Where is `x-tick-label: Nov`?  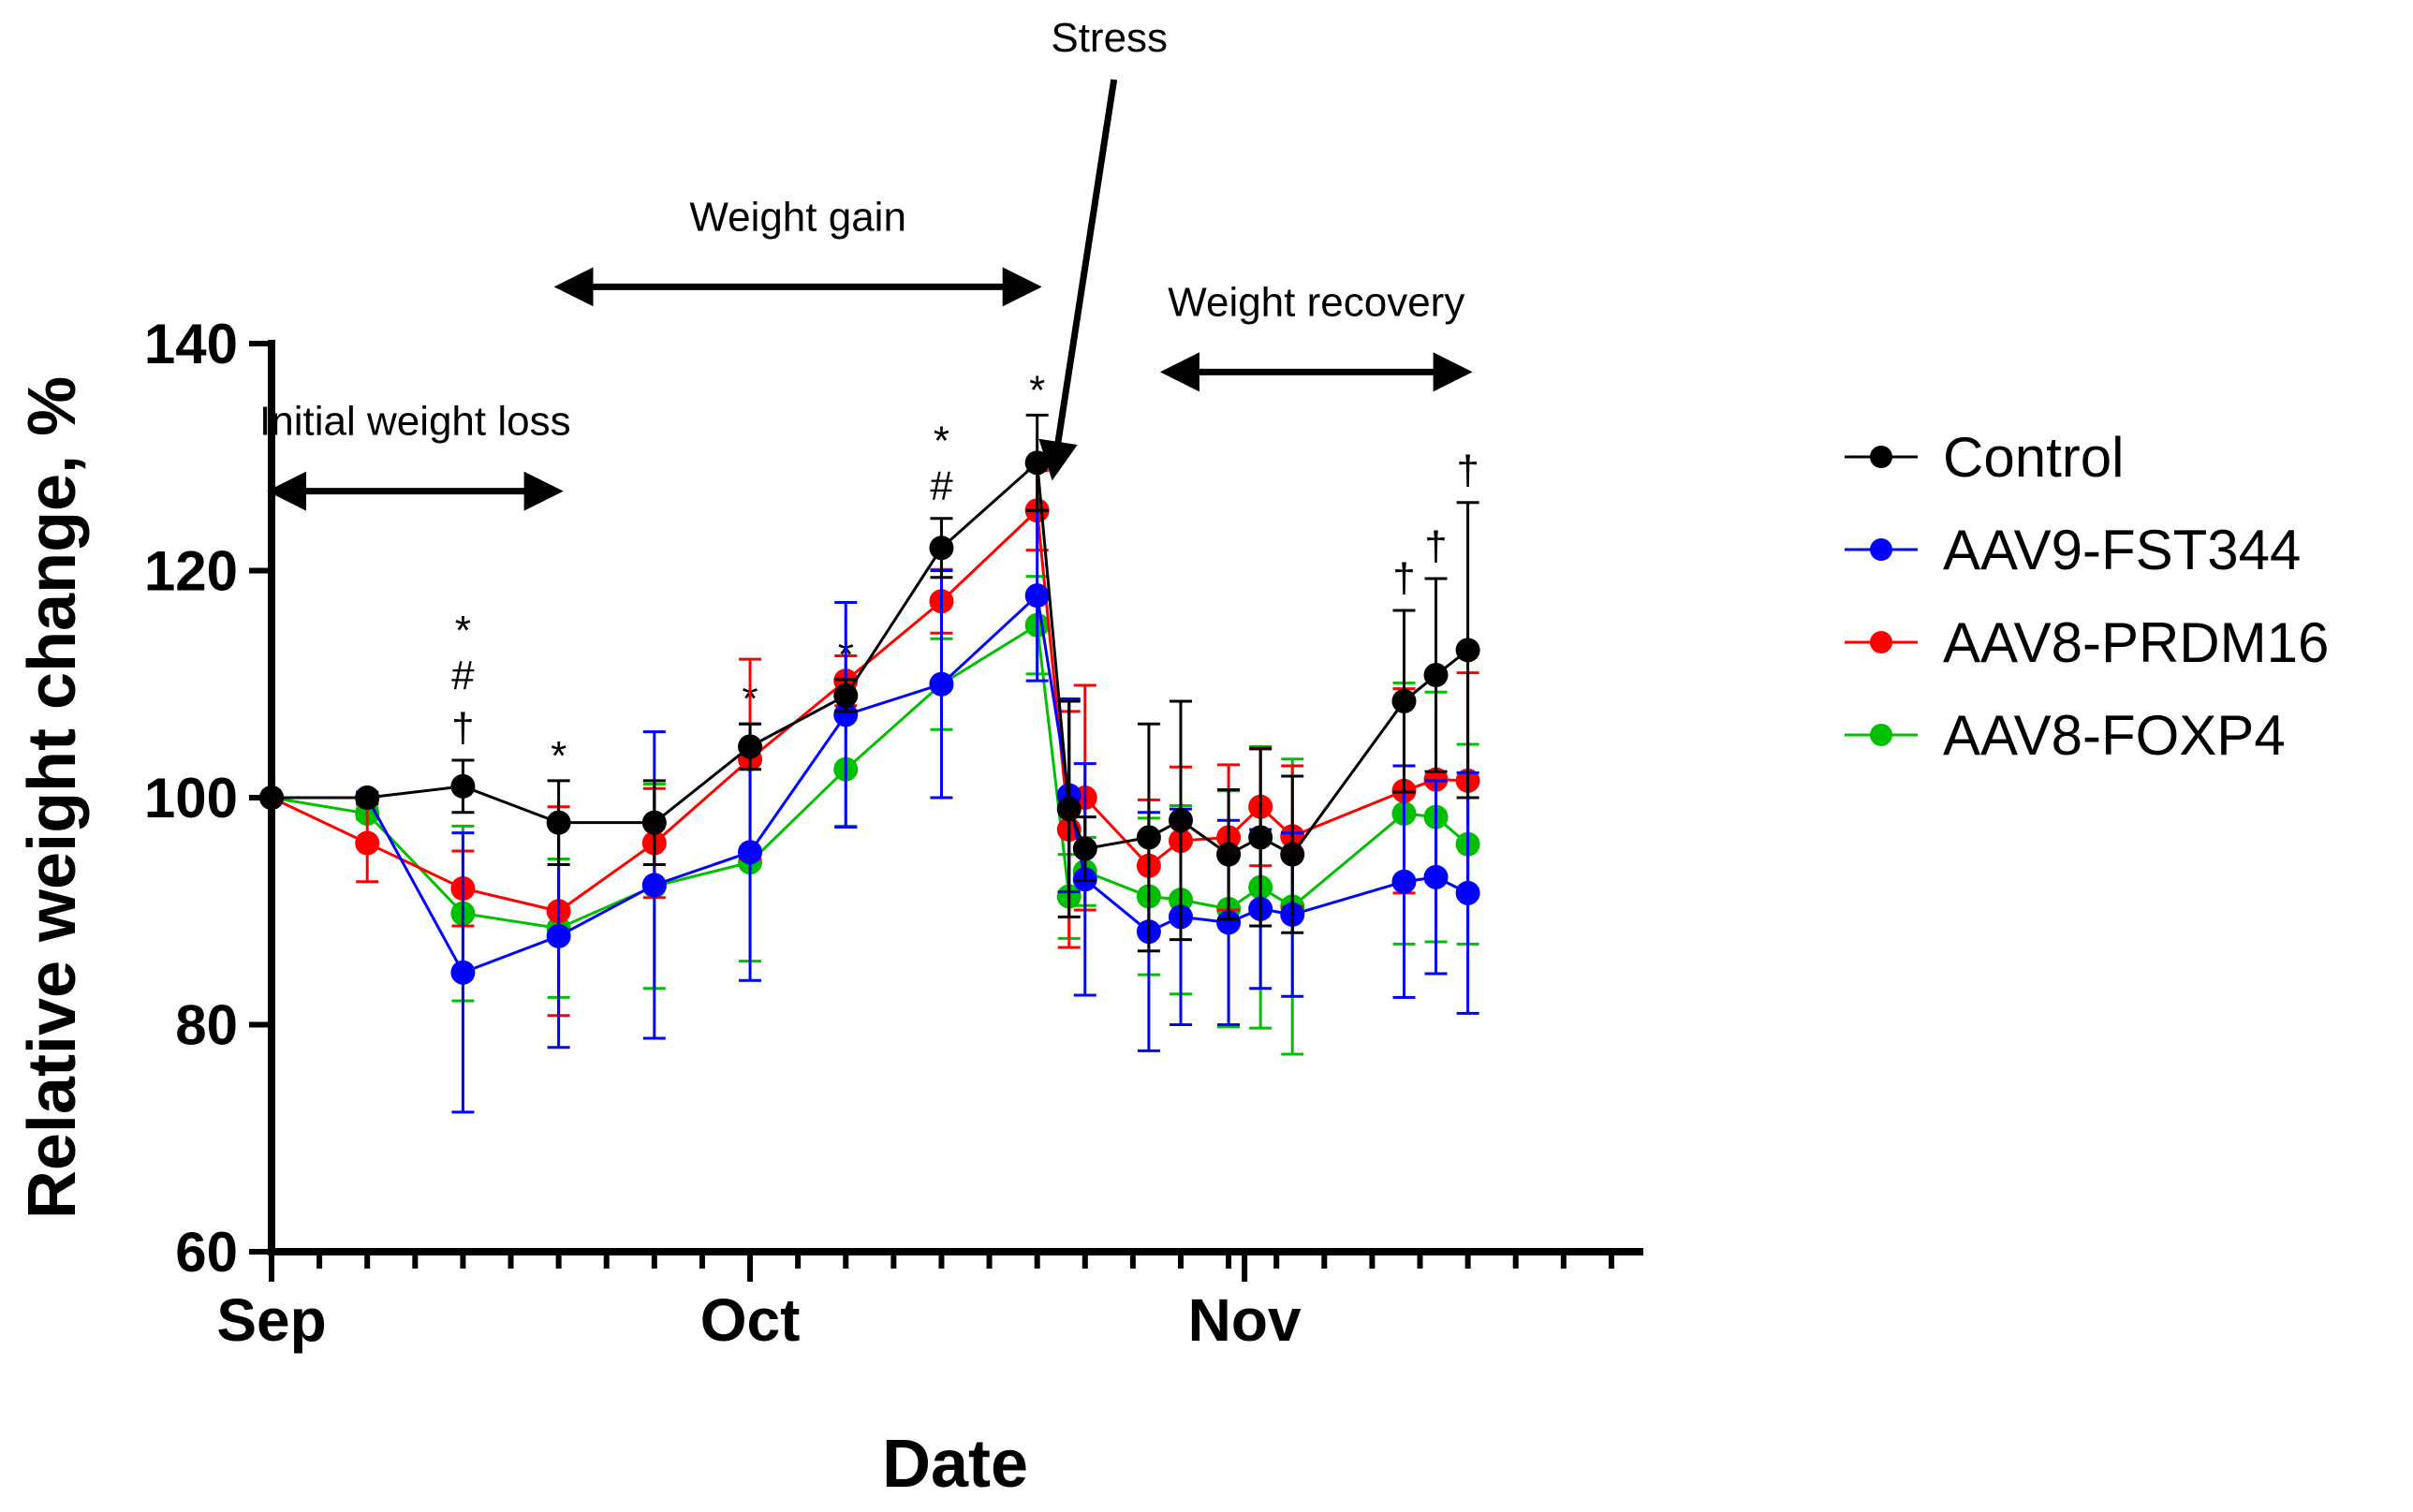
x-tick-label: Nov is located at coordinates (1245, 1320).